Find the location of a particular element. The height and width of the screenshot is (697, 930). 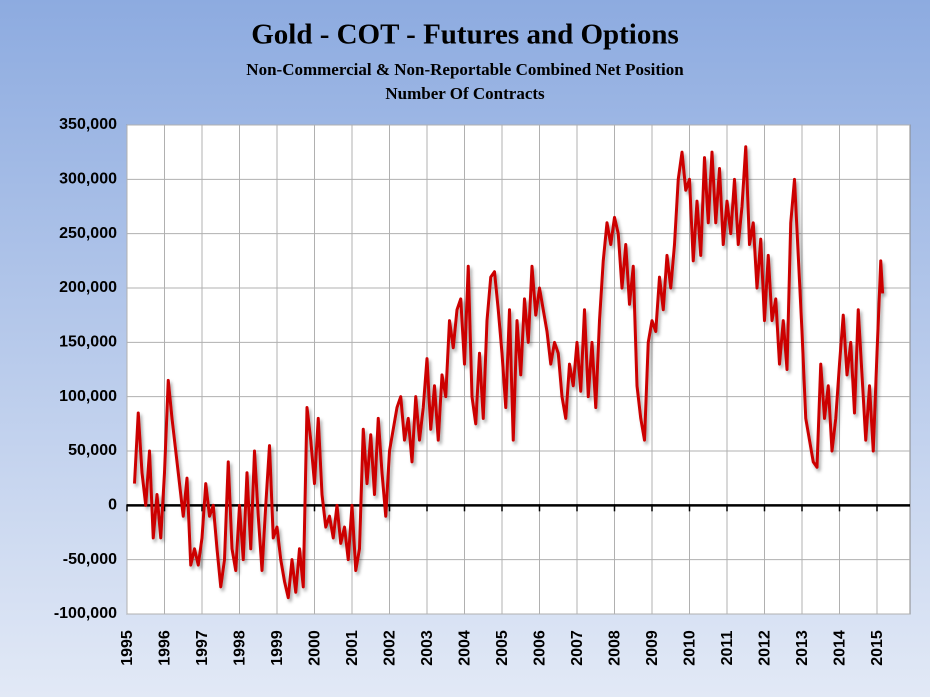

y-tick-label: 250,000 is located at coordinates (88, 233).